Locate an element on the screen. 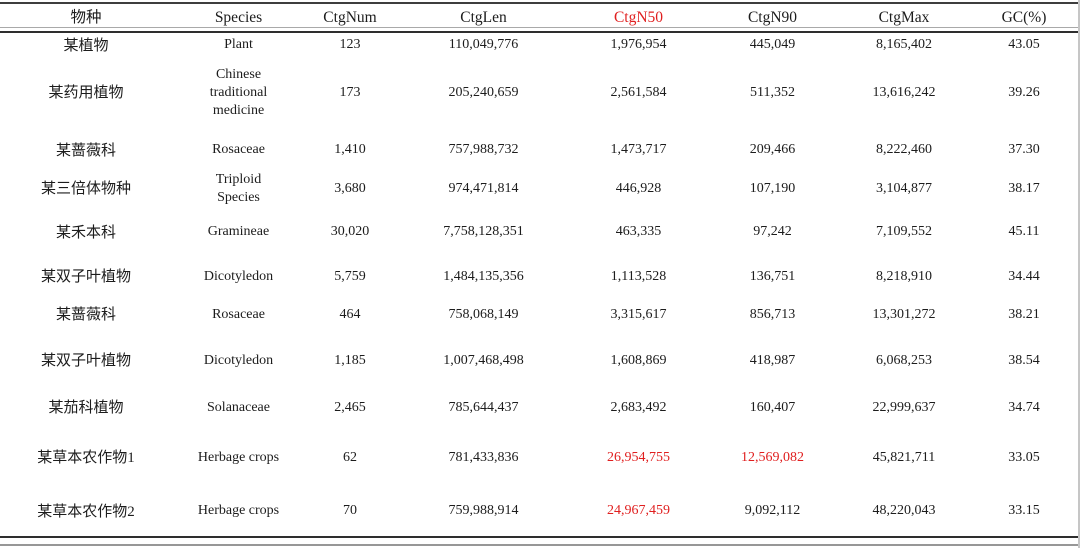  cell-text: 37.30 is located at coordinates (1024, 150).